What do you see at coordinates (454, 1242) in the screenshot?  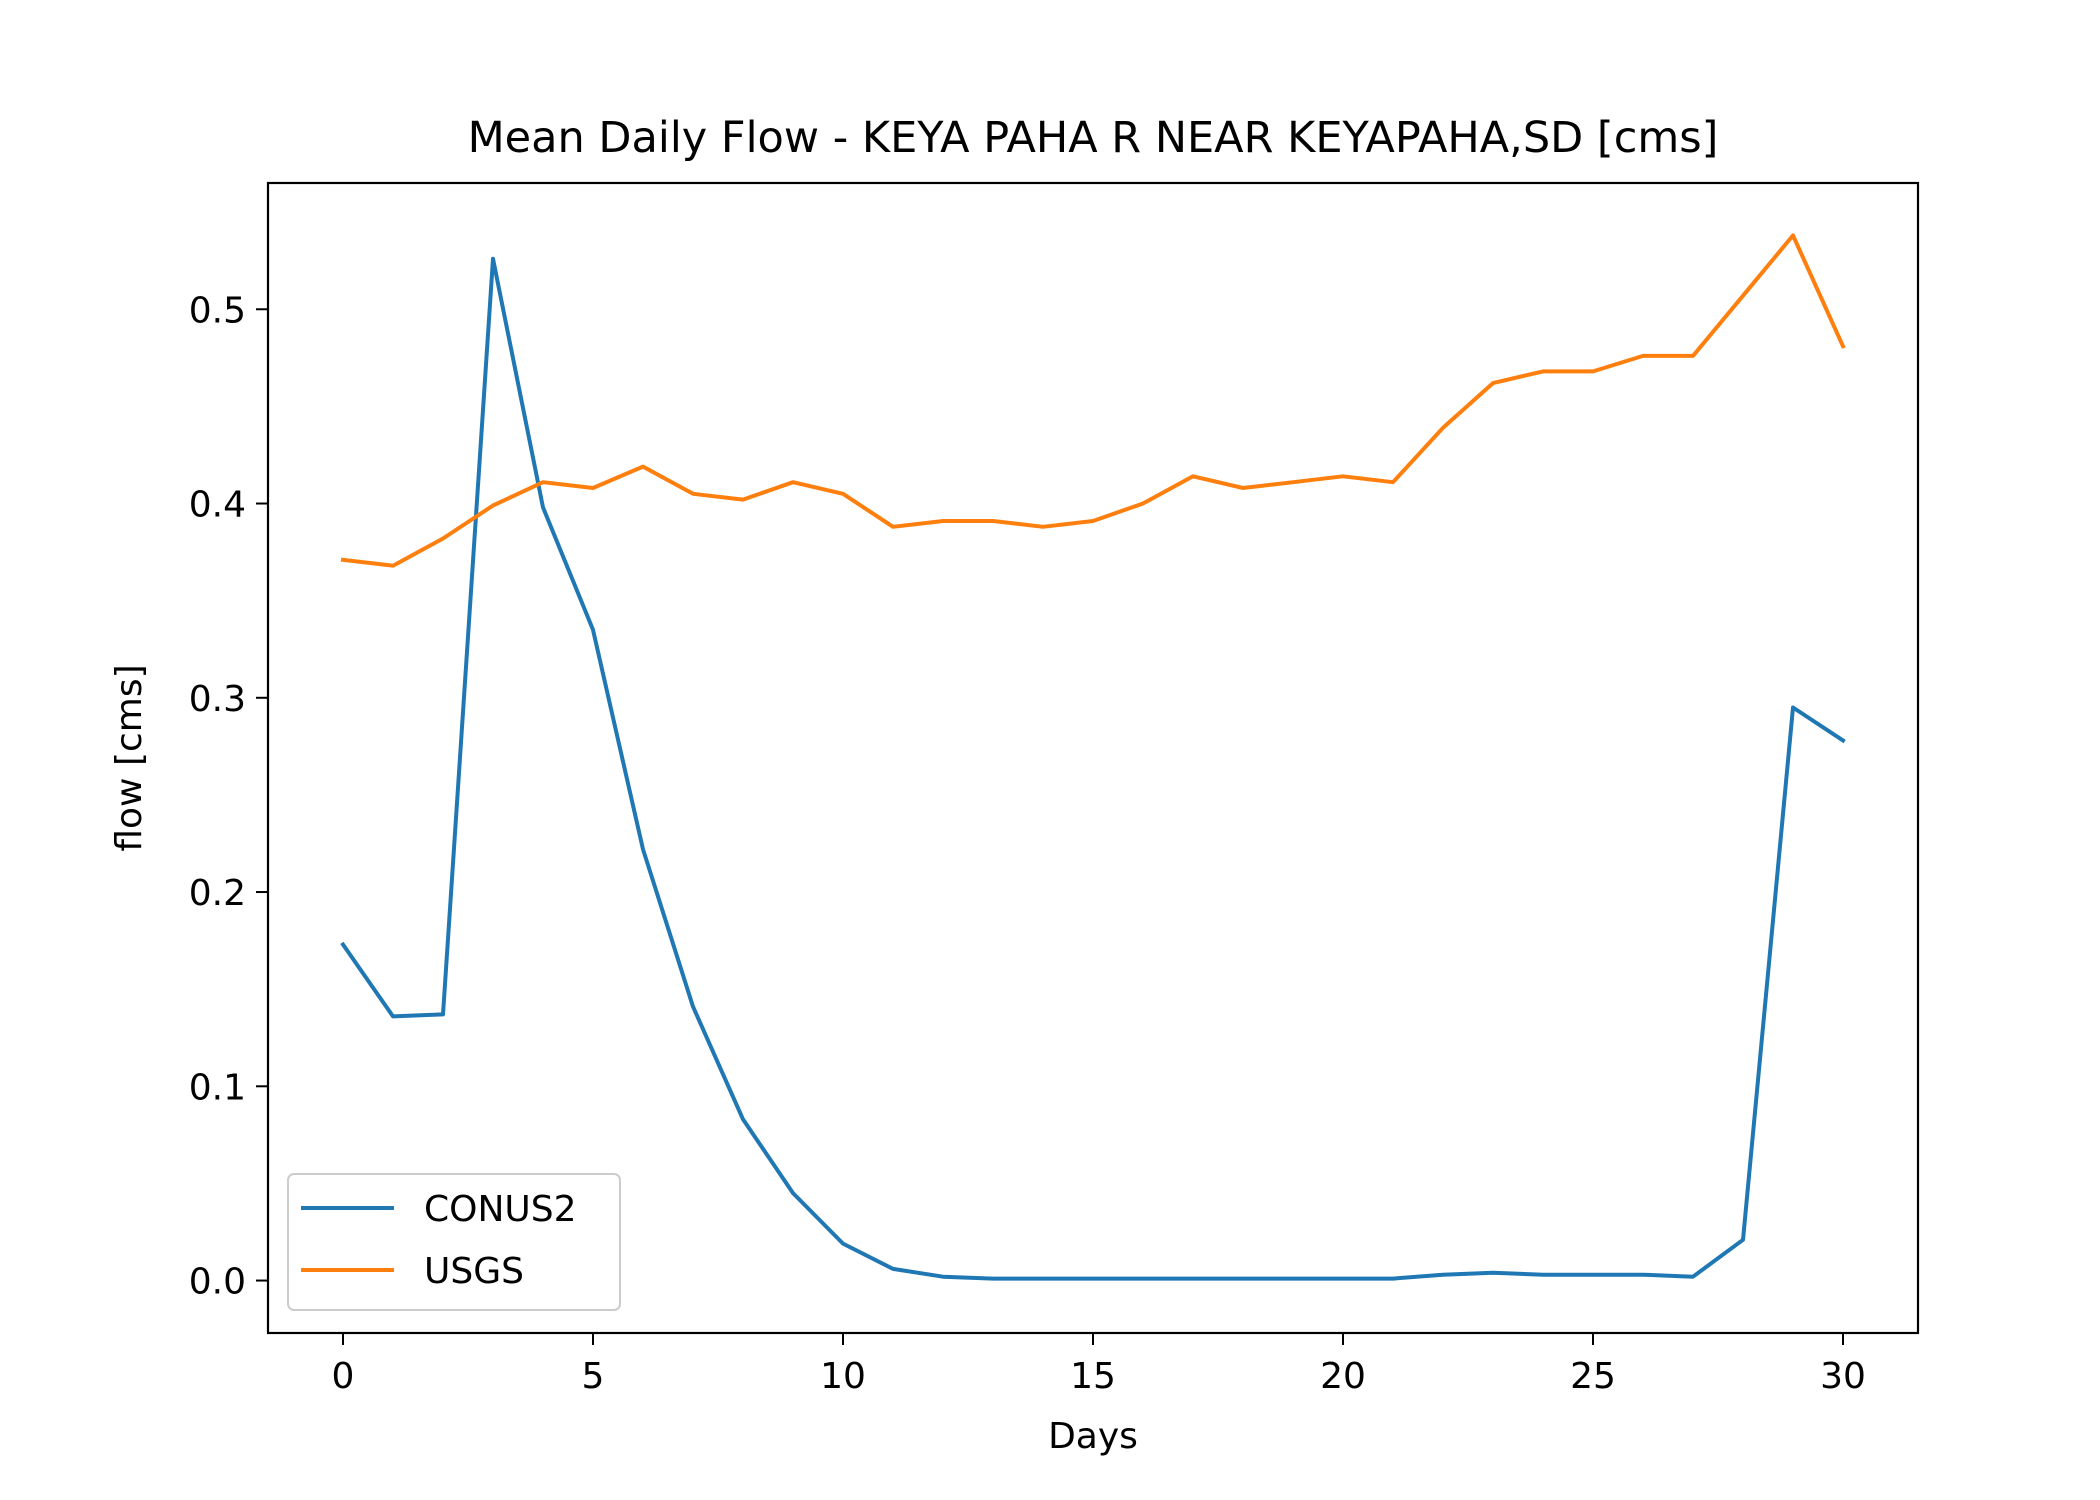 I see `legend: CONUS2 USGS` at bounding box center [454, 1242].